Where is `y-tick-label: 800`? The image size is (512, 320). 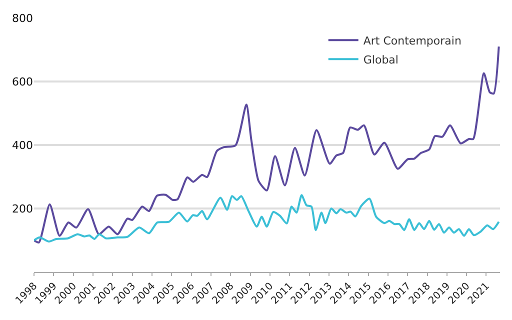 y-tick-label: 800 is located at coordinates (22, 18).